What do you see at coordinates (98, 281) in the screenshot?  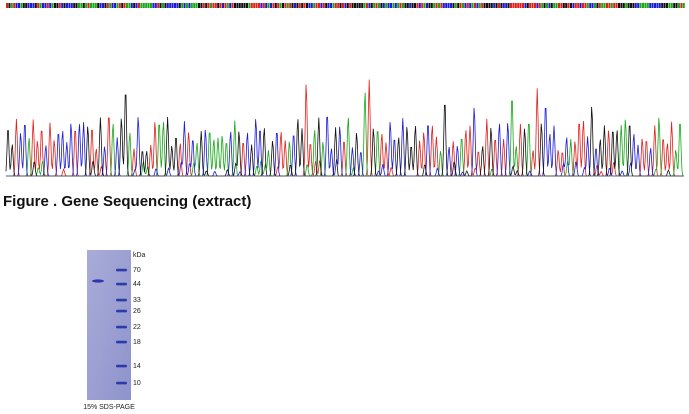 I see `sample-band` at bounding box center [98, 281].